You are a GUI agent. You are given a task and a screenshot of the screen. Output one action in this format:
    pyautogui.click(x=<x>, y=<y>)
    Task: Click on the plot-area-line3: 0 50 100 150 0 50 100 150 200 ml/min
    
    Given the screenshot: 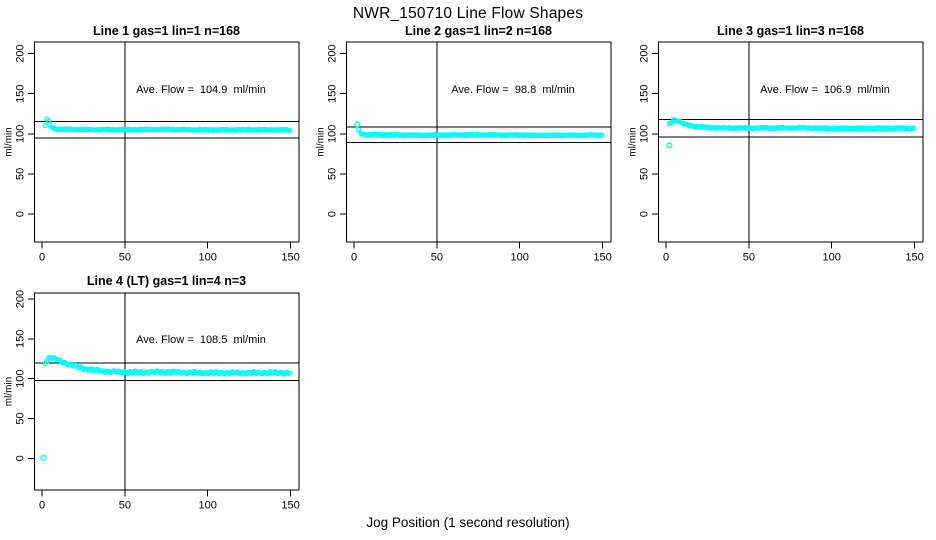 What is the action you would take?
    pyautogui.click(x=776, y=152)
    